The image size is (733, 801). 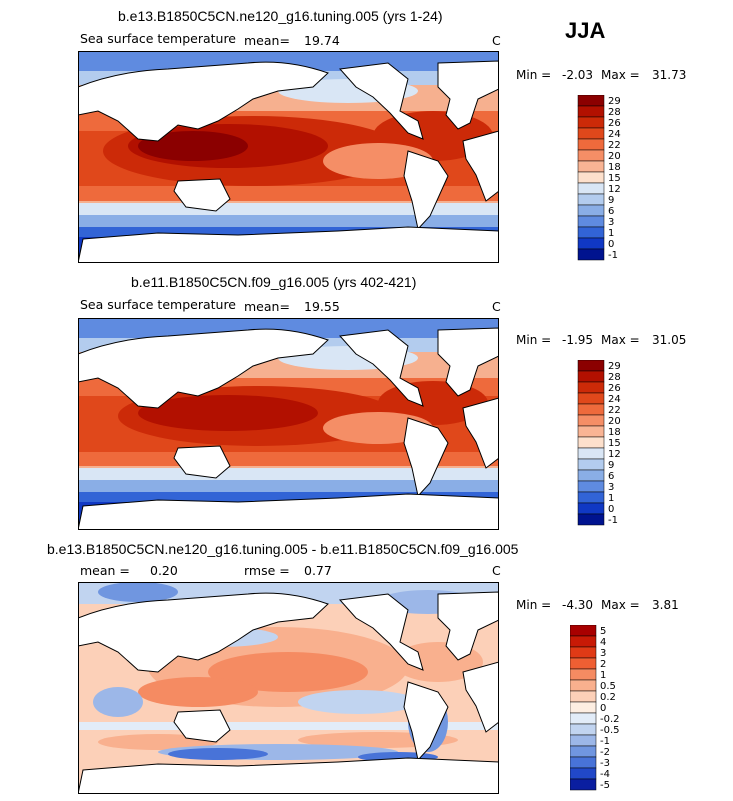 I want to click on panel-2-mean-label: mean=, so click(x=267, y=306).